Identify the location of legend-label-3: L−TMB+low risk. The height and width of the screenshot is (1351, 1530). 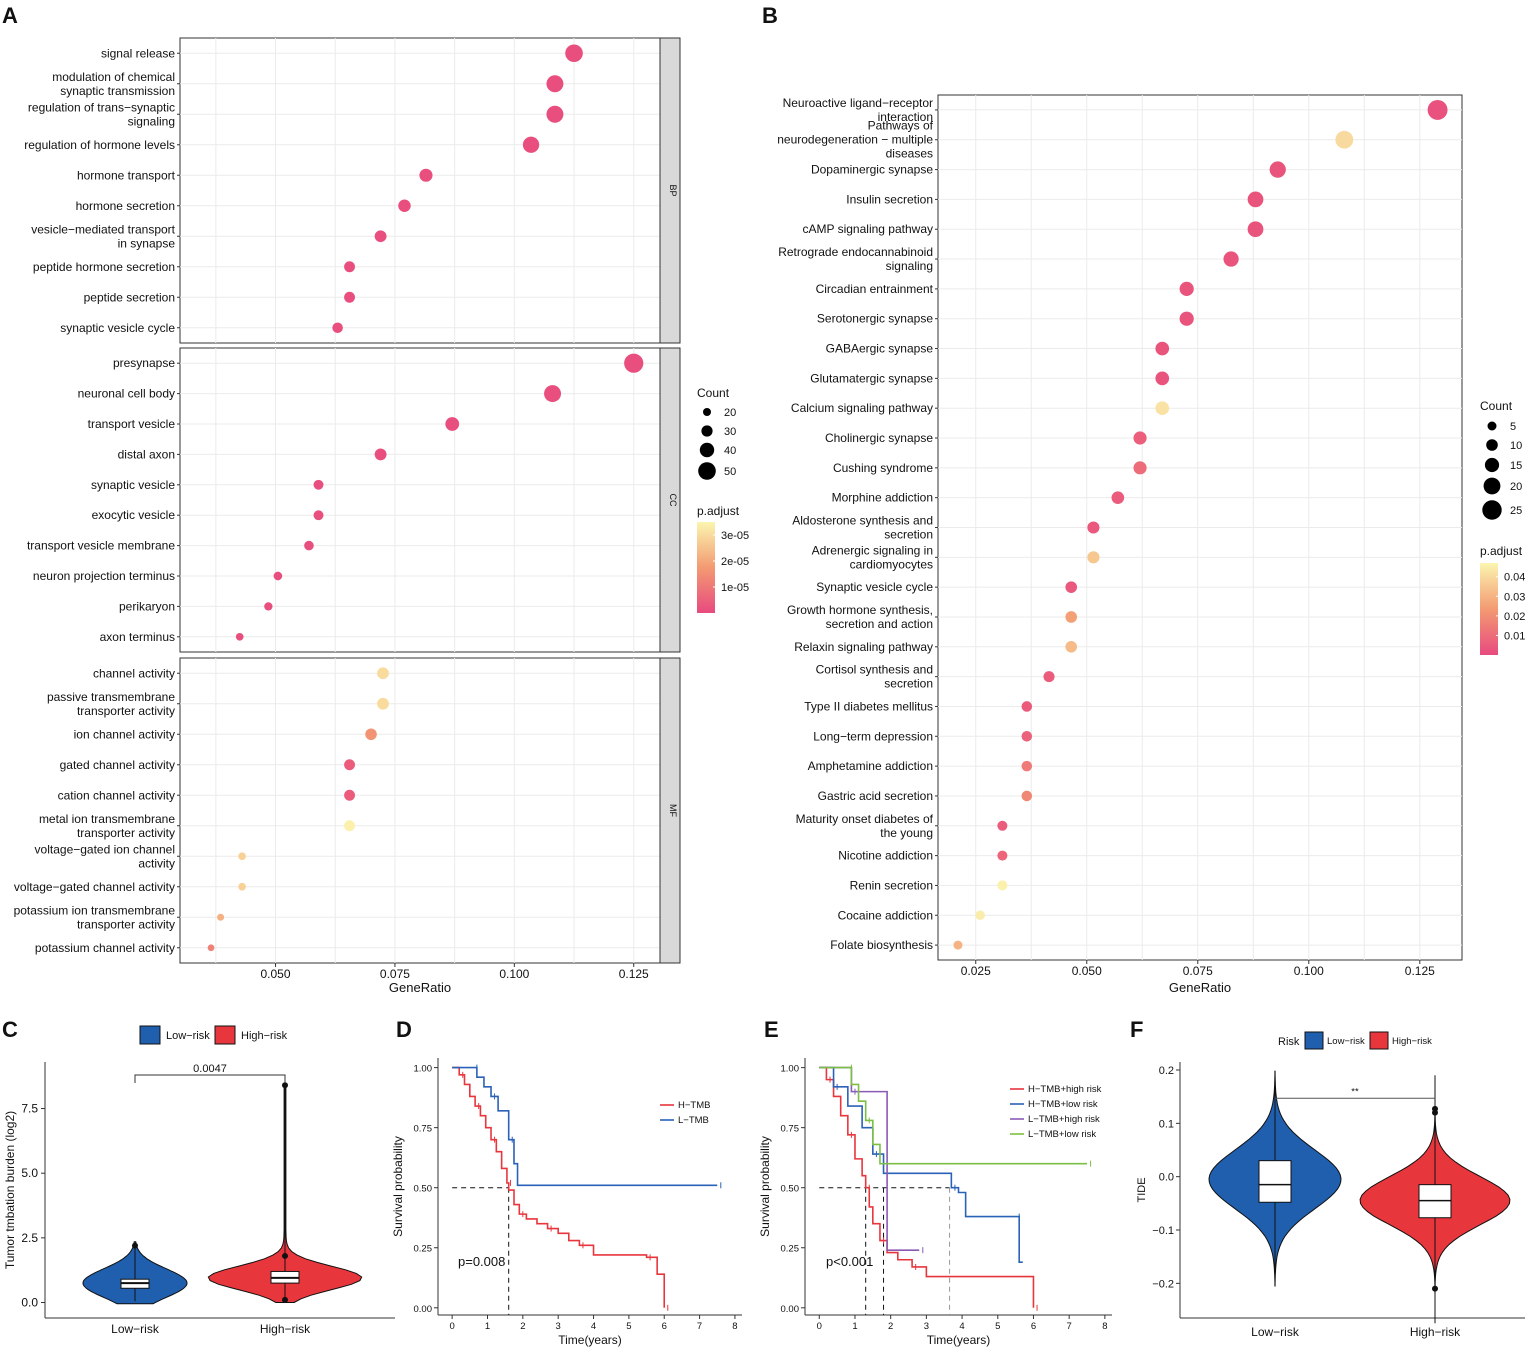
(1062, 1134).